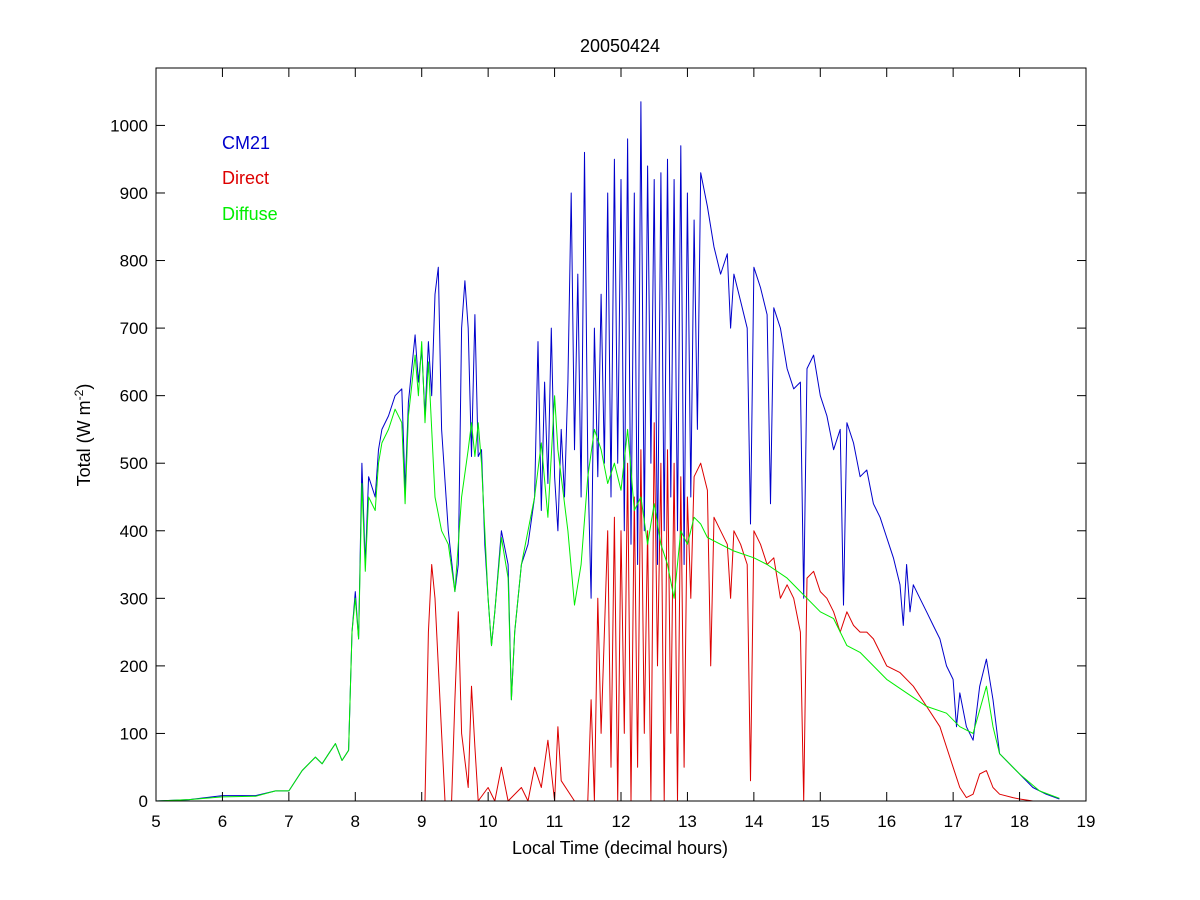 This screenshot has height=900, width=1200. What do you see at coordinates (555, 821) in the screenshot?
I see `x-tick-label: 11` at bounding box center [555, 821].